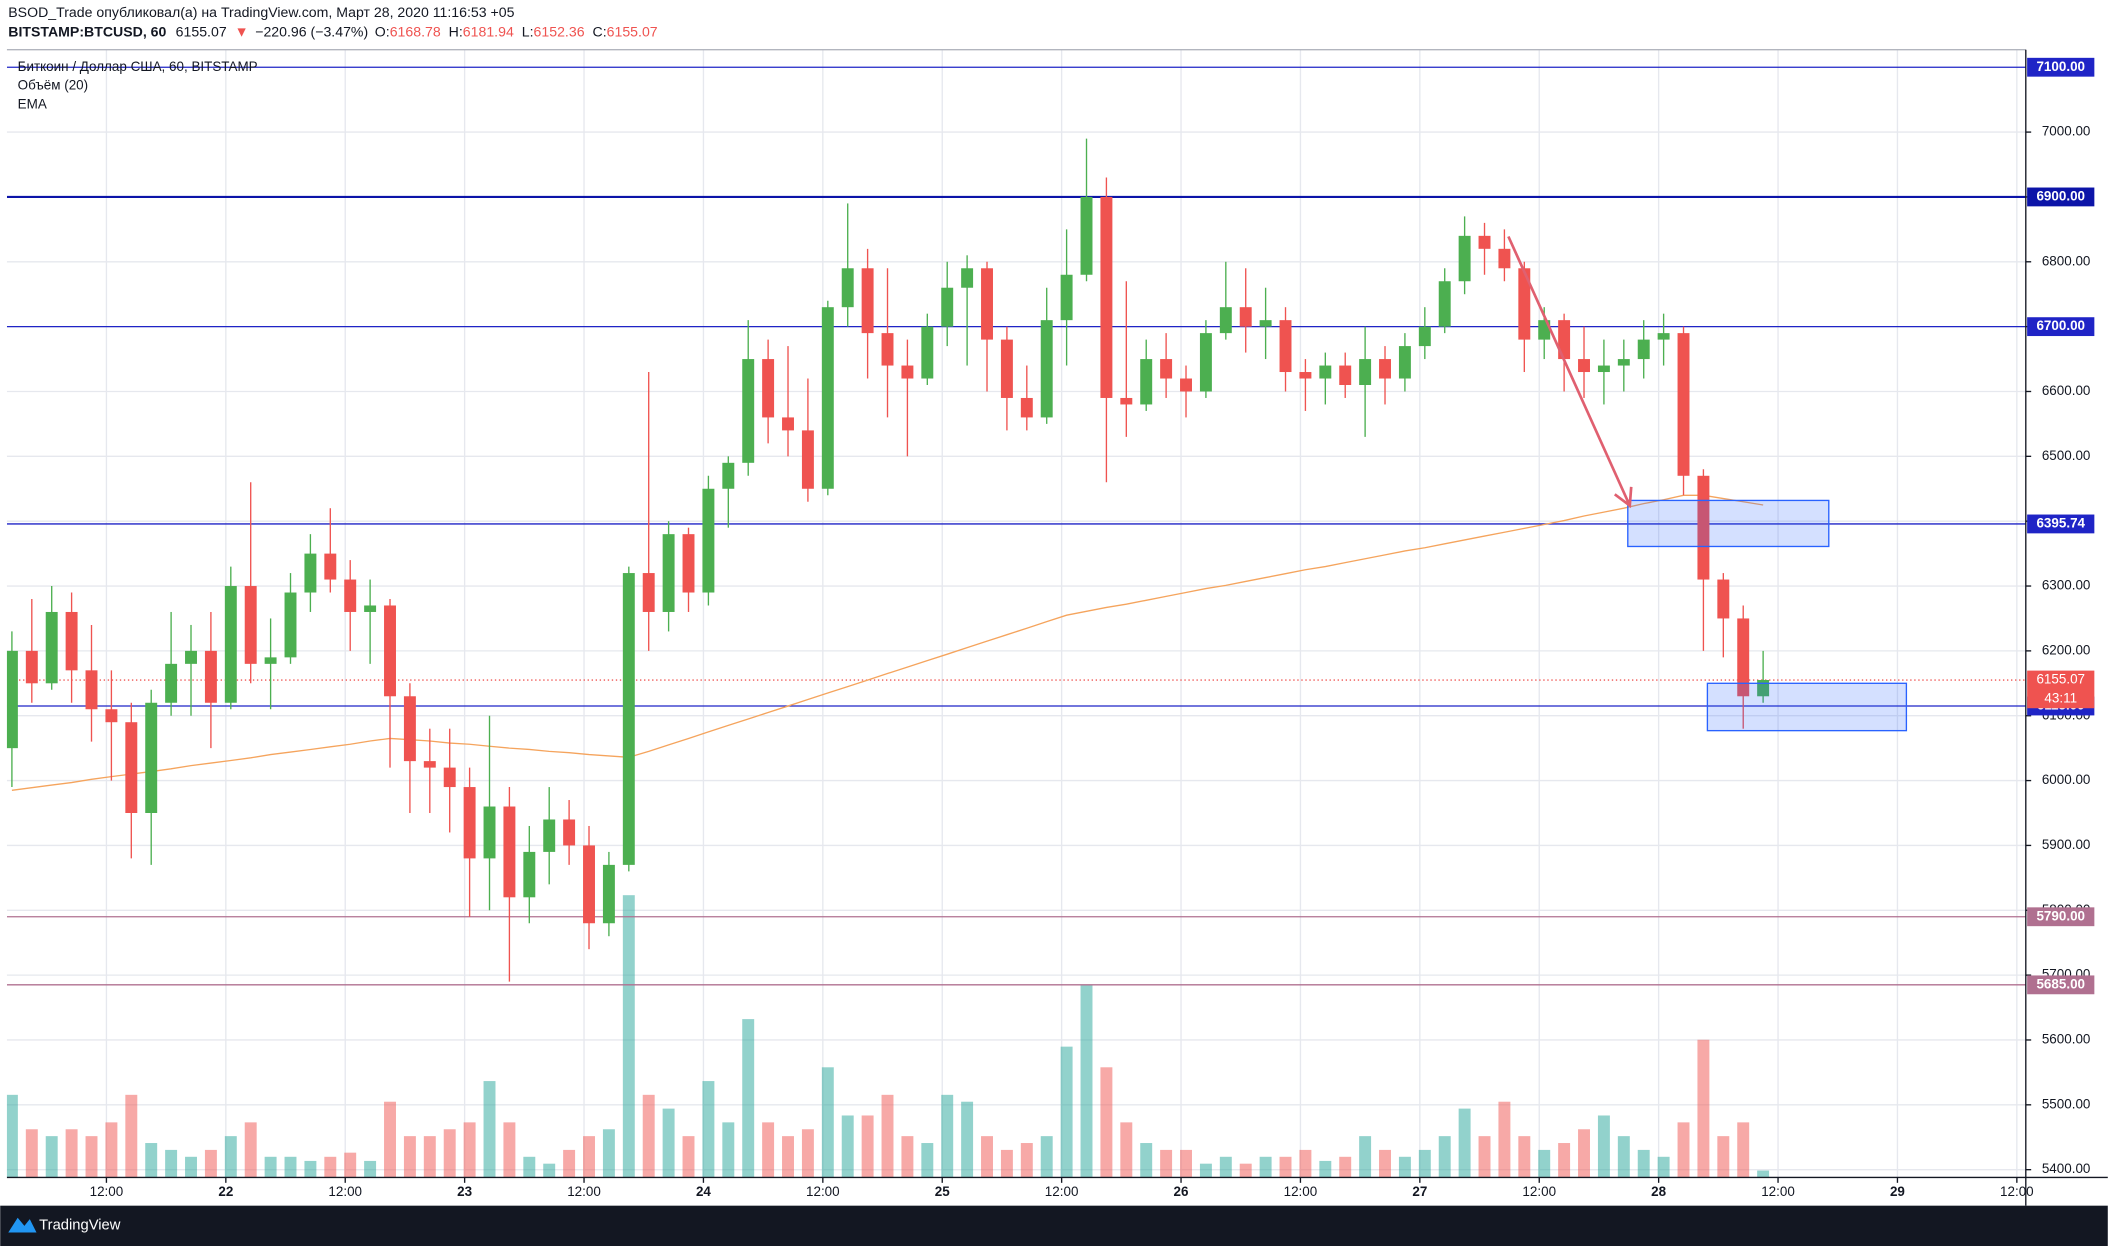  What do you see at coordinates (2066, 1168) in the screenshot?
I see `y-tick-label: 5400.00` at bounding box center [2066, 1168].